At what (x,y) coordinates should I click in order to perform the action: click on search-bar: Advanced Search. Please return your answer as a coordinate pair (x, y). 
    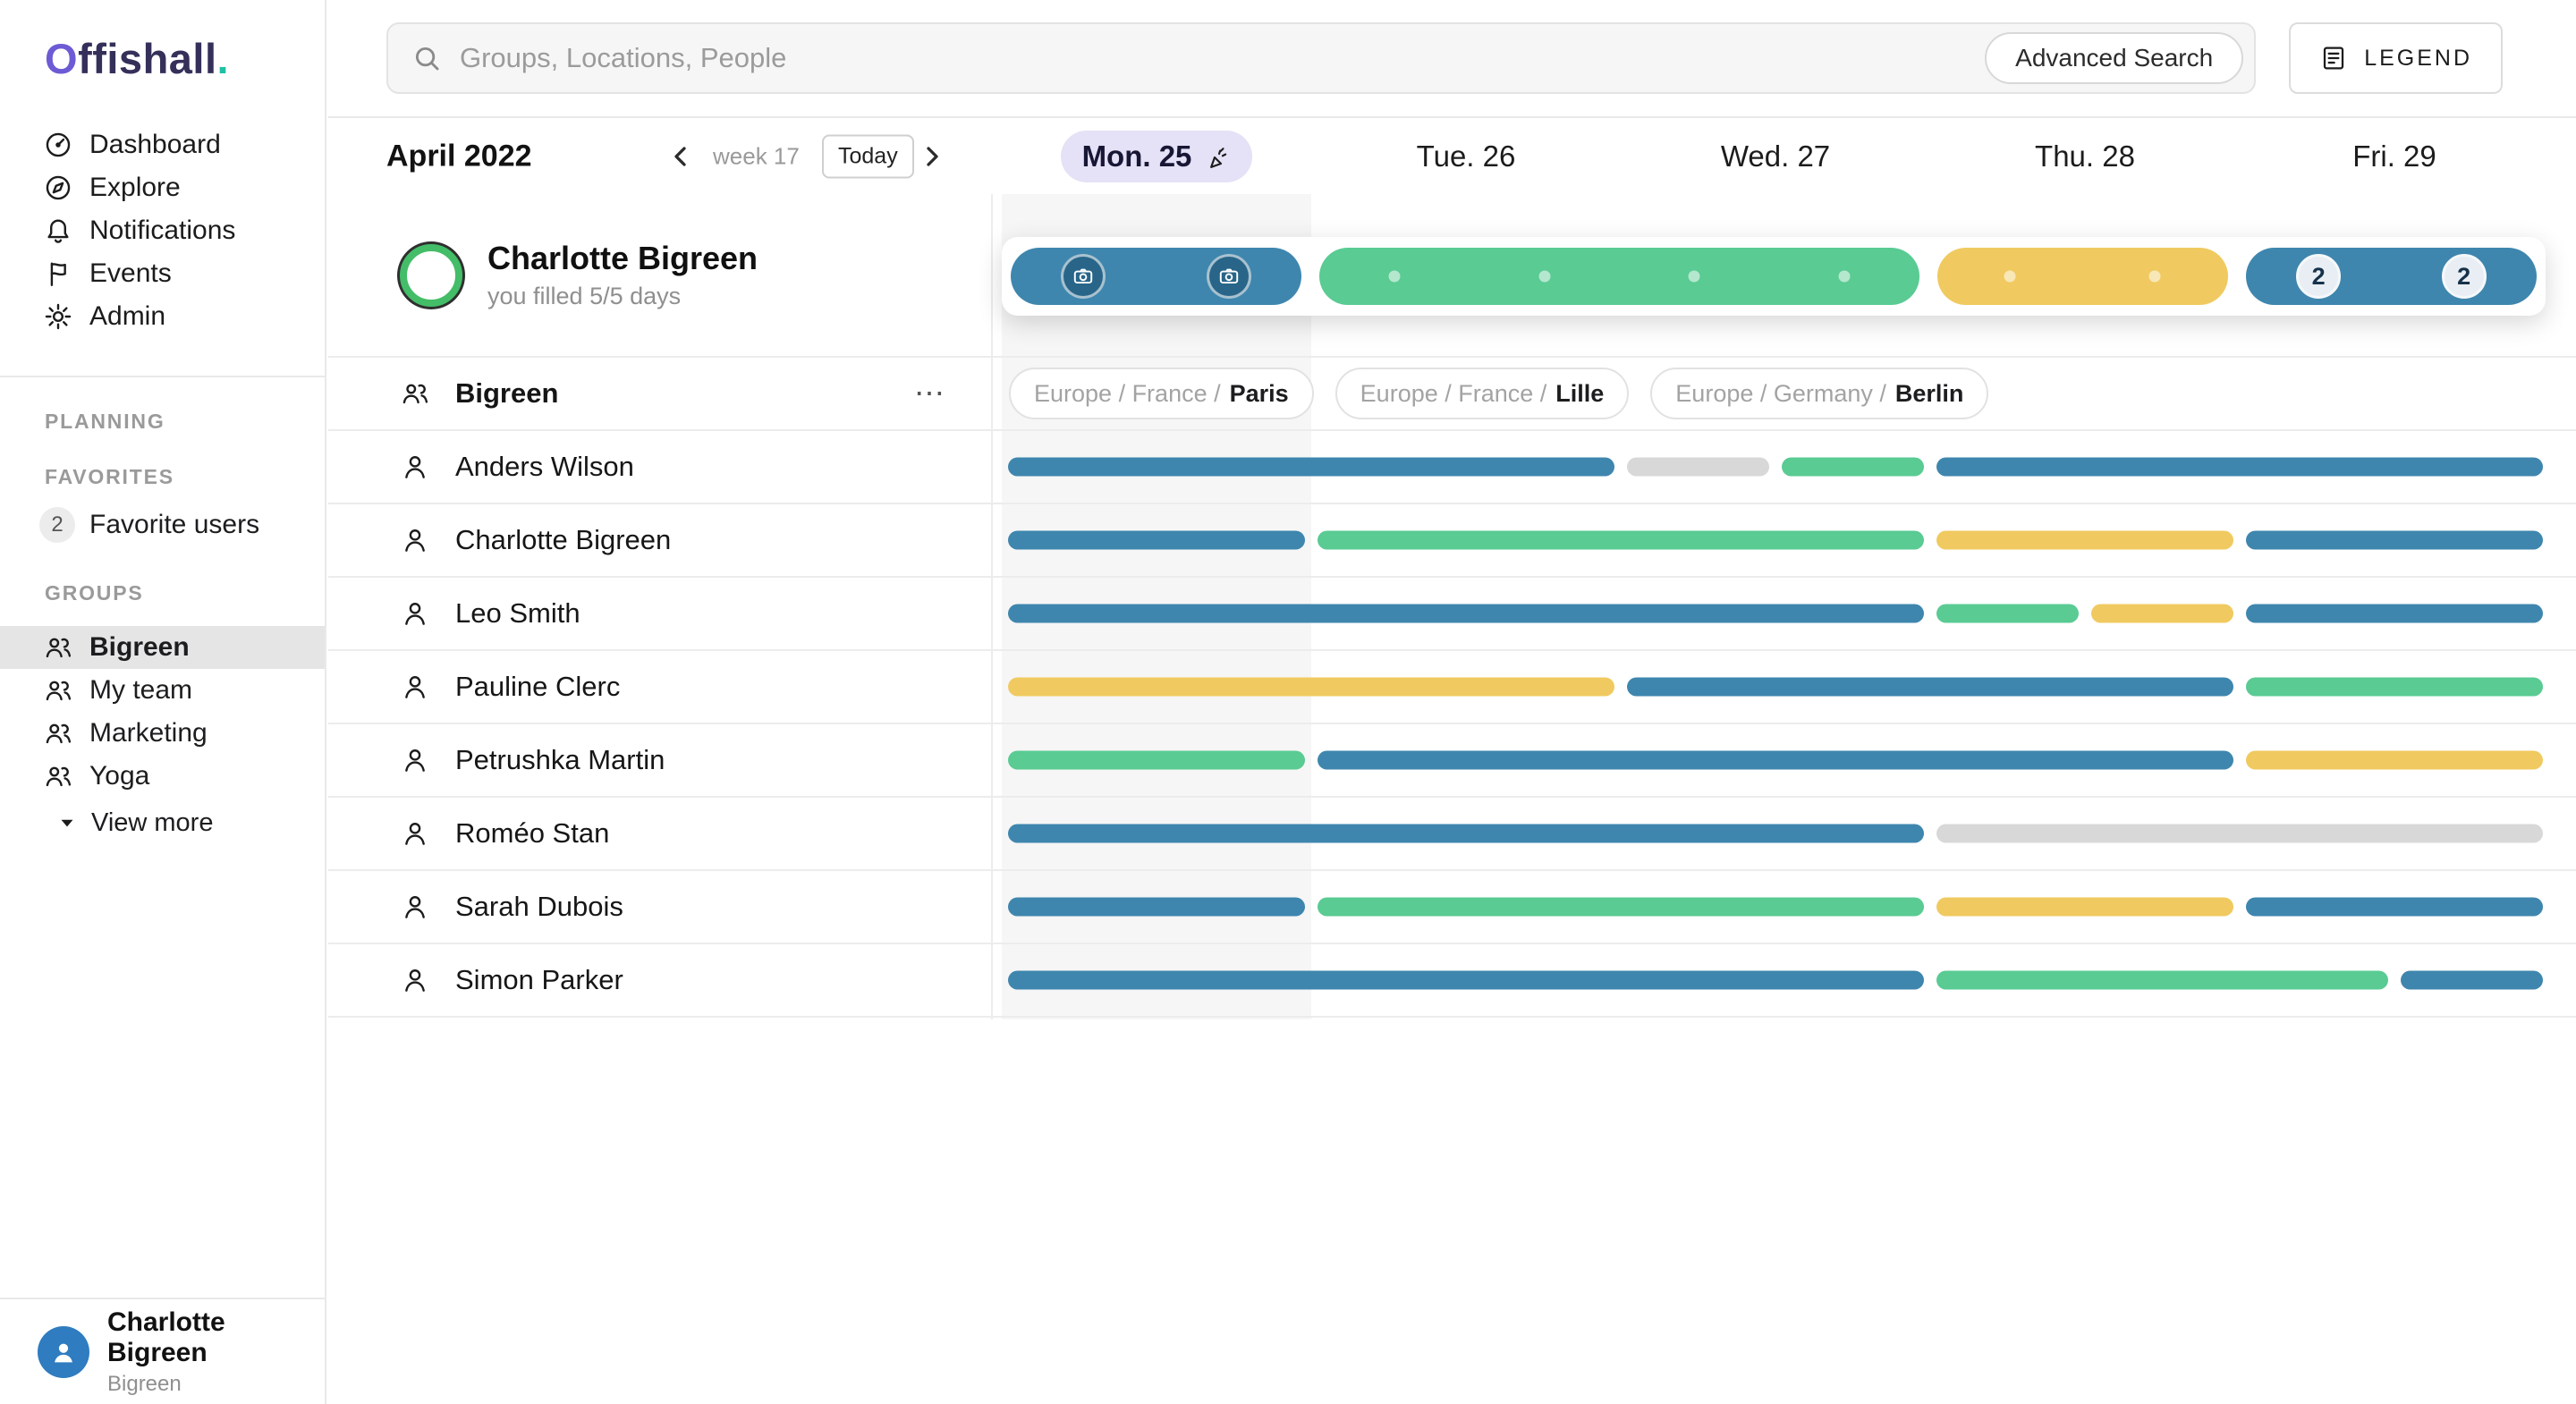
    Looking at the image, I should click on (1321, 58).